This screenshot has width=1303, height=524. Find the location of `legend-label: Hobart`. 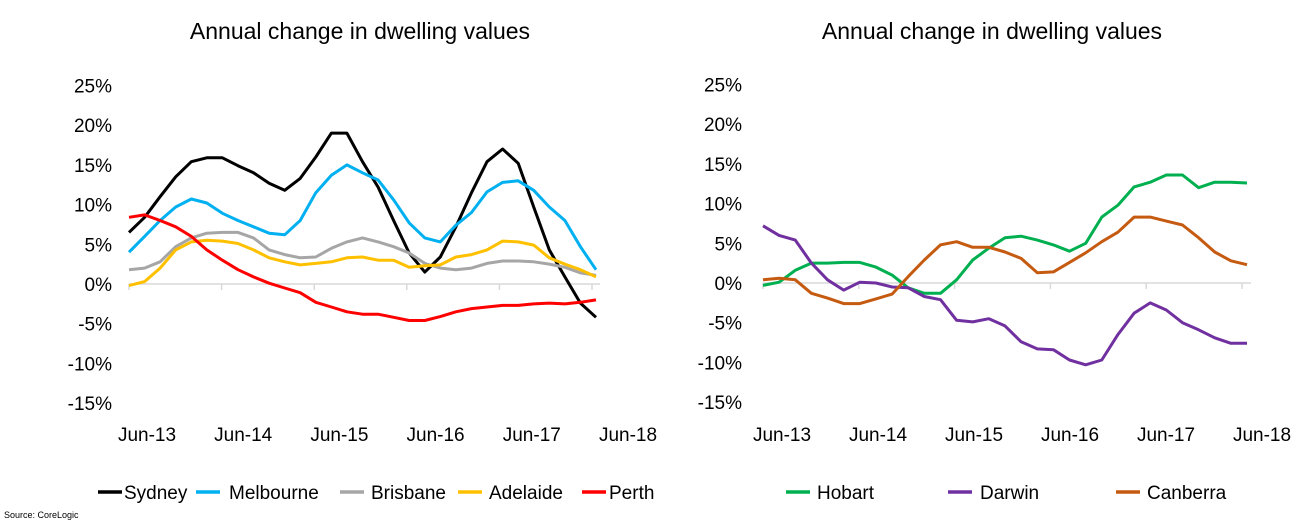

legend-label: Hobart is located at coordinates (846, 493).